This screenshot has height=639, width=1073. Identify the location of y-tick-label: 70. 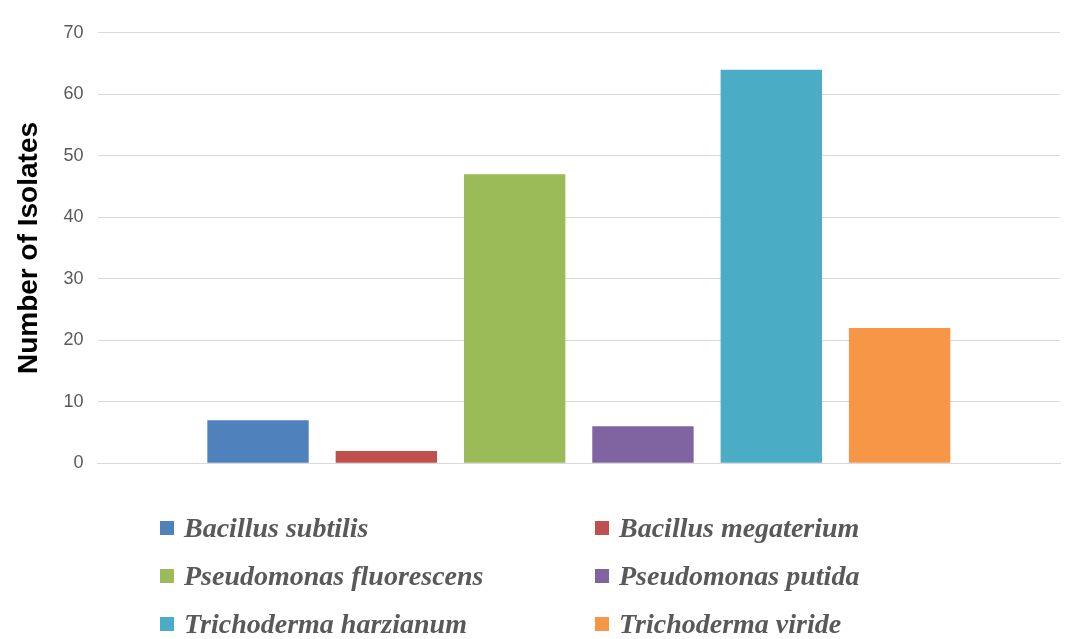
(73, 31).